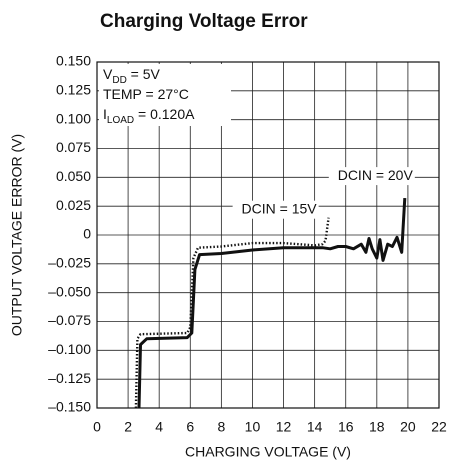  Describe the element at coordinates (284, 427) in the screenshot. I see `x-tick-label: 12` at that location.